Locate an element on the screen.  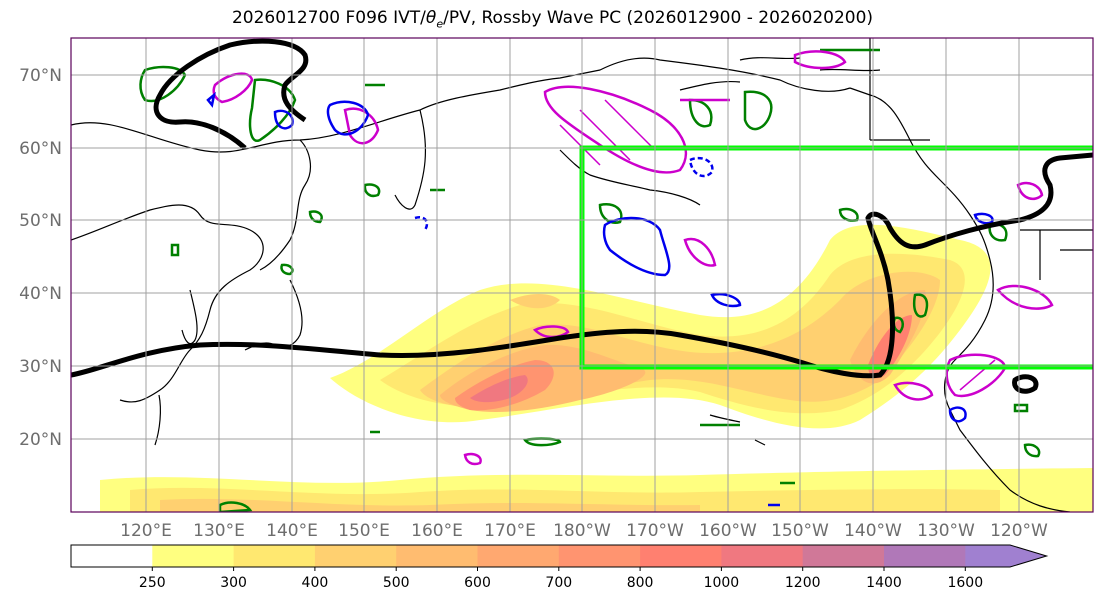
colorbar-label: 1400 is located at coordinates (884, 583).